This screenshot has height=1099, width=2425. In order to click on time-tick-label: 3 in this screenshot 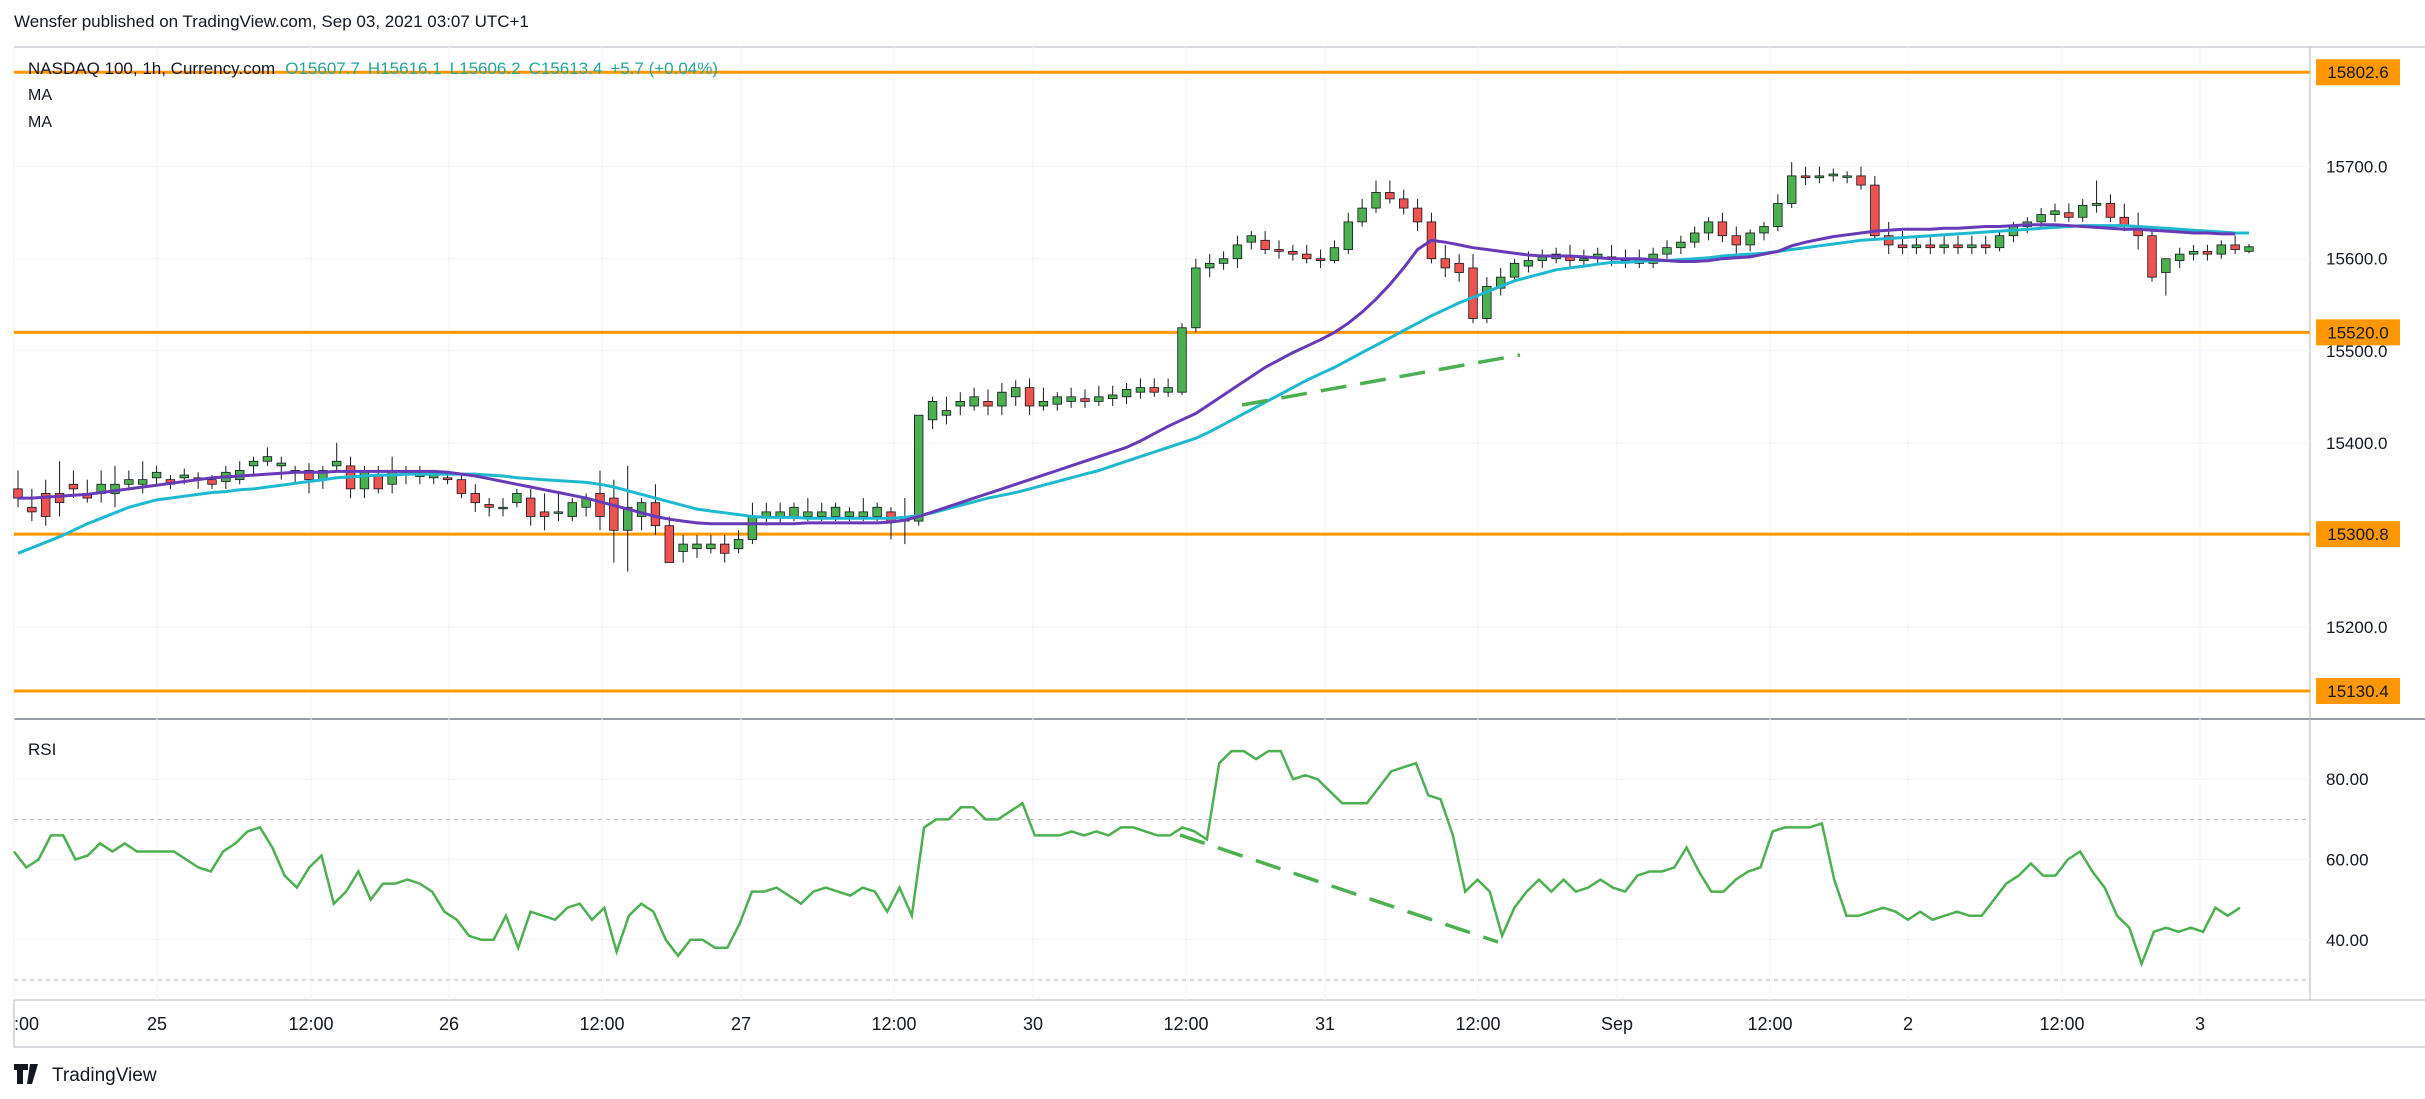, I will do `click(2200, 1024)`.